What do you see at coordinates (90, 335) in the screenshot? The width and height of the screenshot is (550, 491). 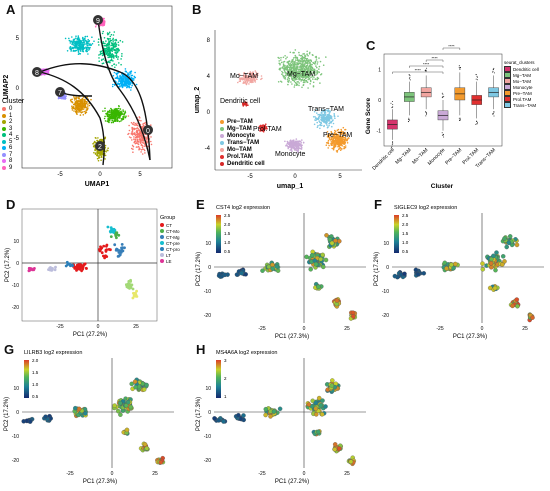 I see `d-xlabel: PC1 (27.2%)` at bounding box center [90, 335].